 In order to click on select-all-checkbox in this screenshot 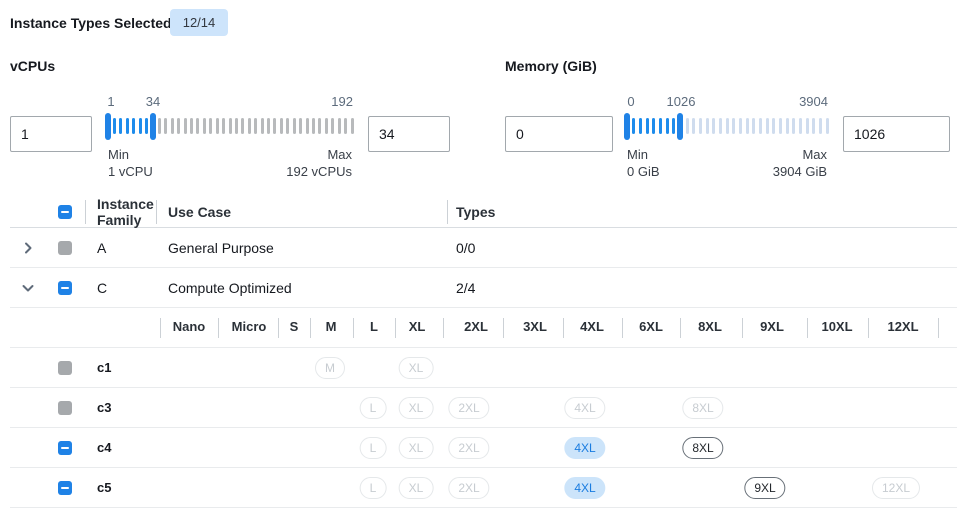, I will do `click(65, 211)`.